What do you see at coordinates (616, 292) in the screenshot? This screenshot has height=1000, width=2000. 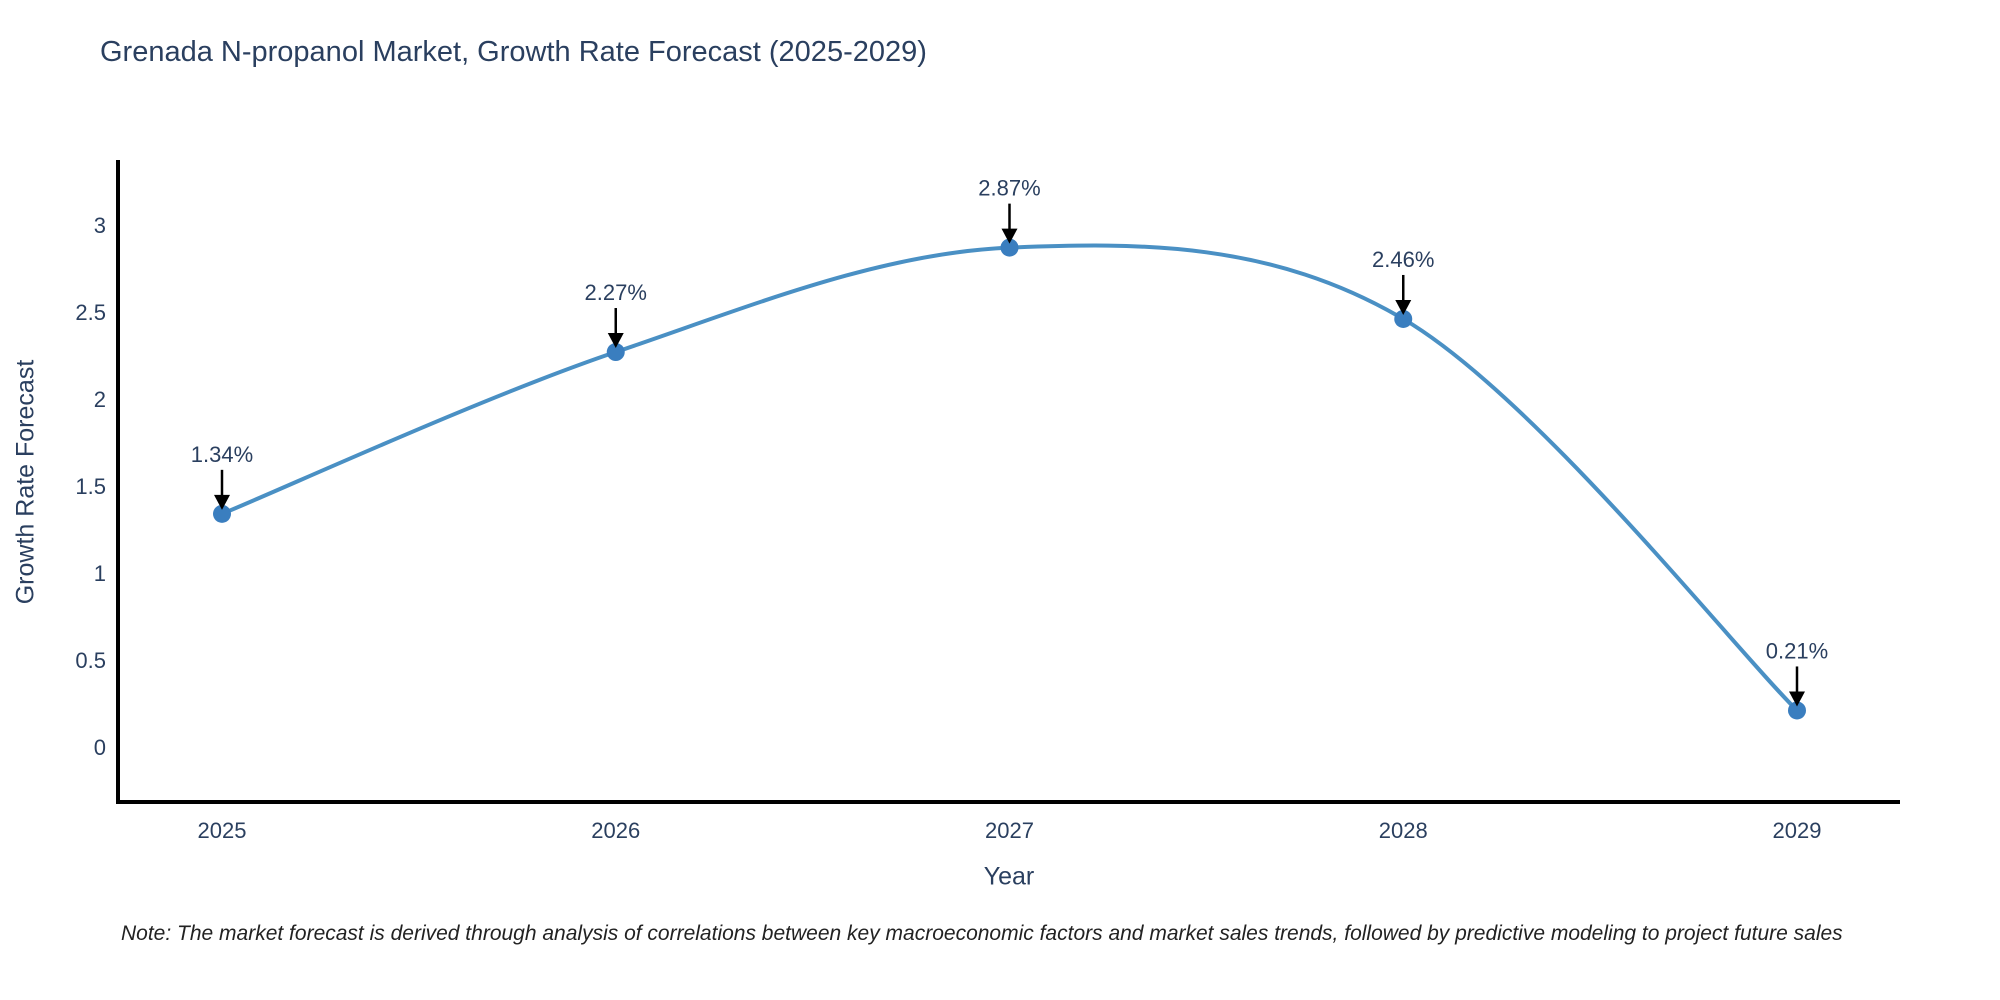 I see `annotation-label-2026: 2.27%` at bounding box center [616, 292].